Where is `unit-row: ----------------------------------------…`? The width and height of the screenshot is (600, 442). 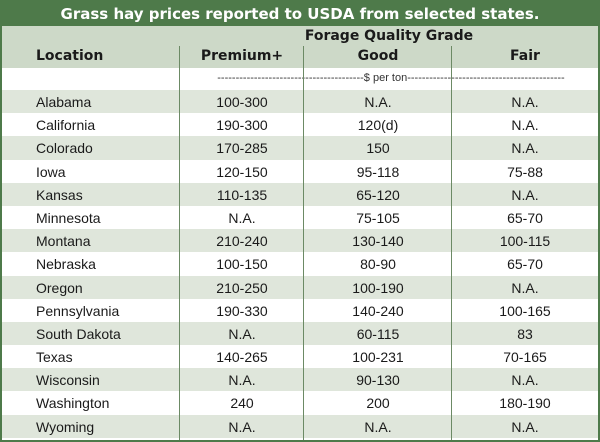 unit-row: ----------------------------------------… is located at coordinates (300, 79).